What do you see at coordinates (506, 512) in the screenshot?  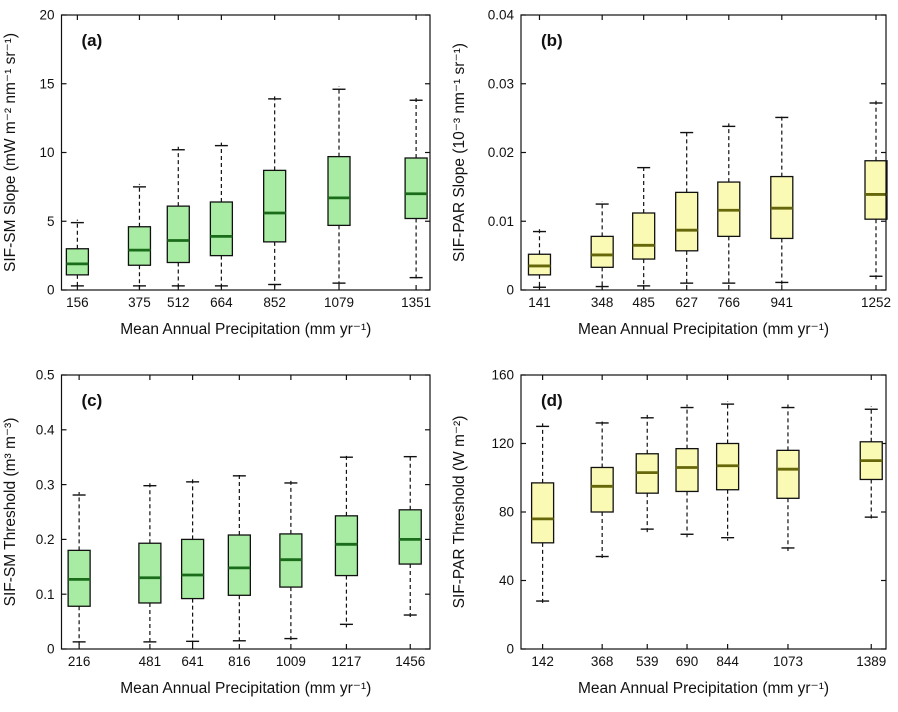 I see `y-tick-label: 80` at bounding box center [506, 512].